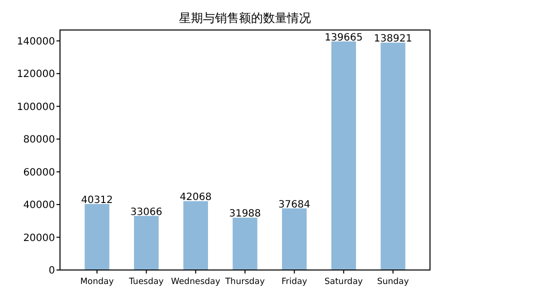  What do you see at coordinates (35, 42) in the screenshot?
I see `y-tick-label: 140000` at bounding box center [35, 42].